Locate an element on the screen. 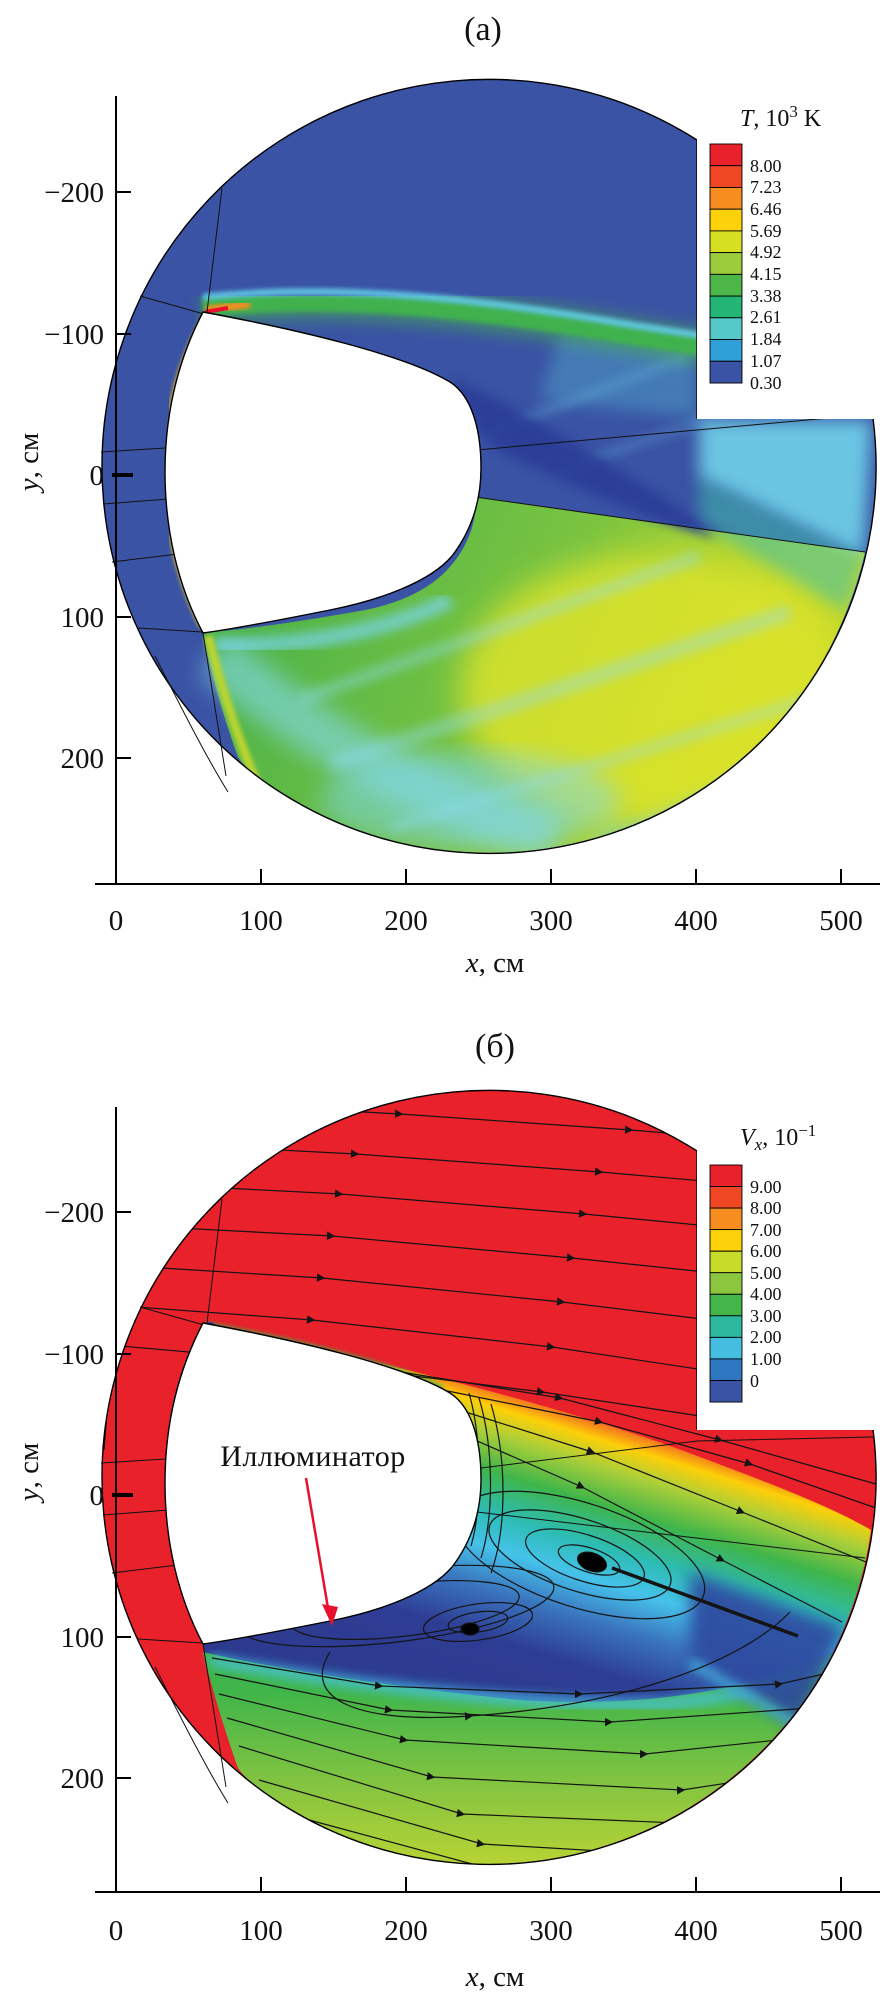  colorbar-b-tick: 7.00 is located at coordinates (766, 1230).